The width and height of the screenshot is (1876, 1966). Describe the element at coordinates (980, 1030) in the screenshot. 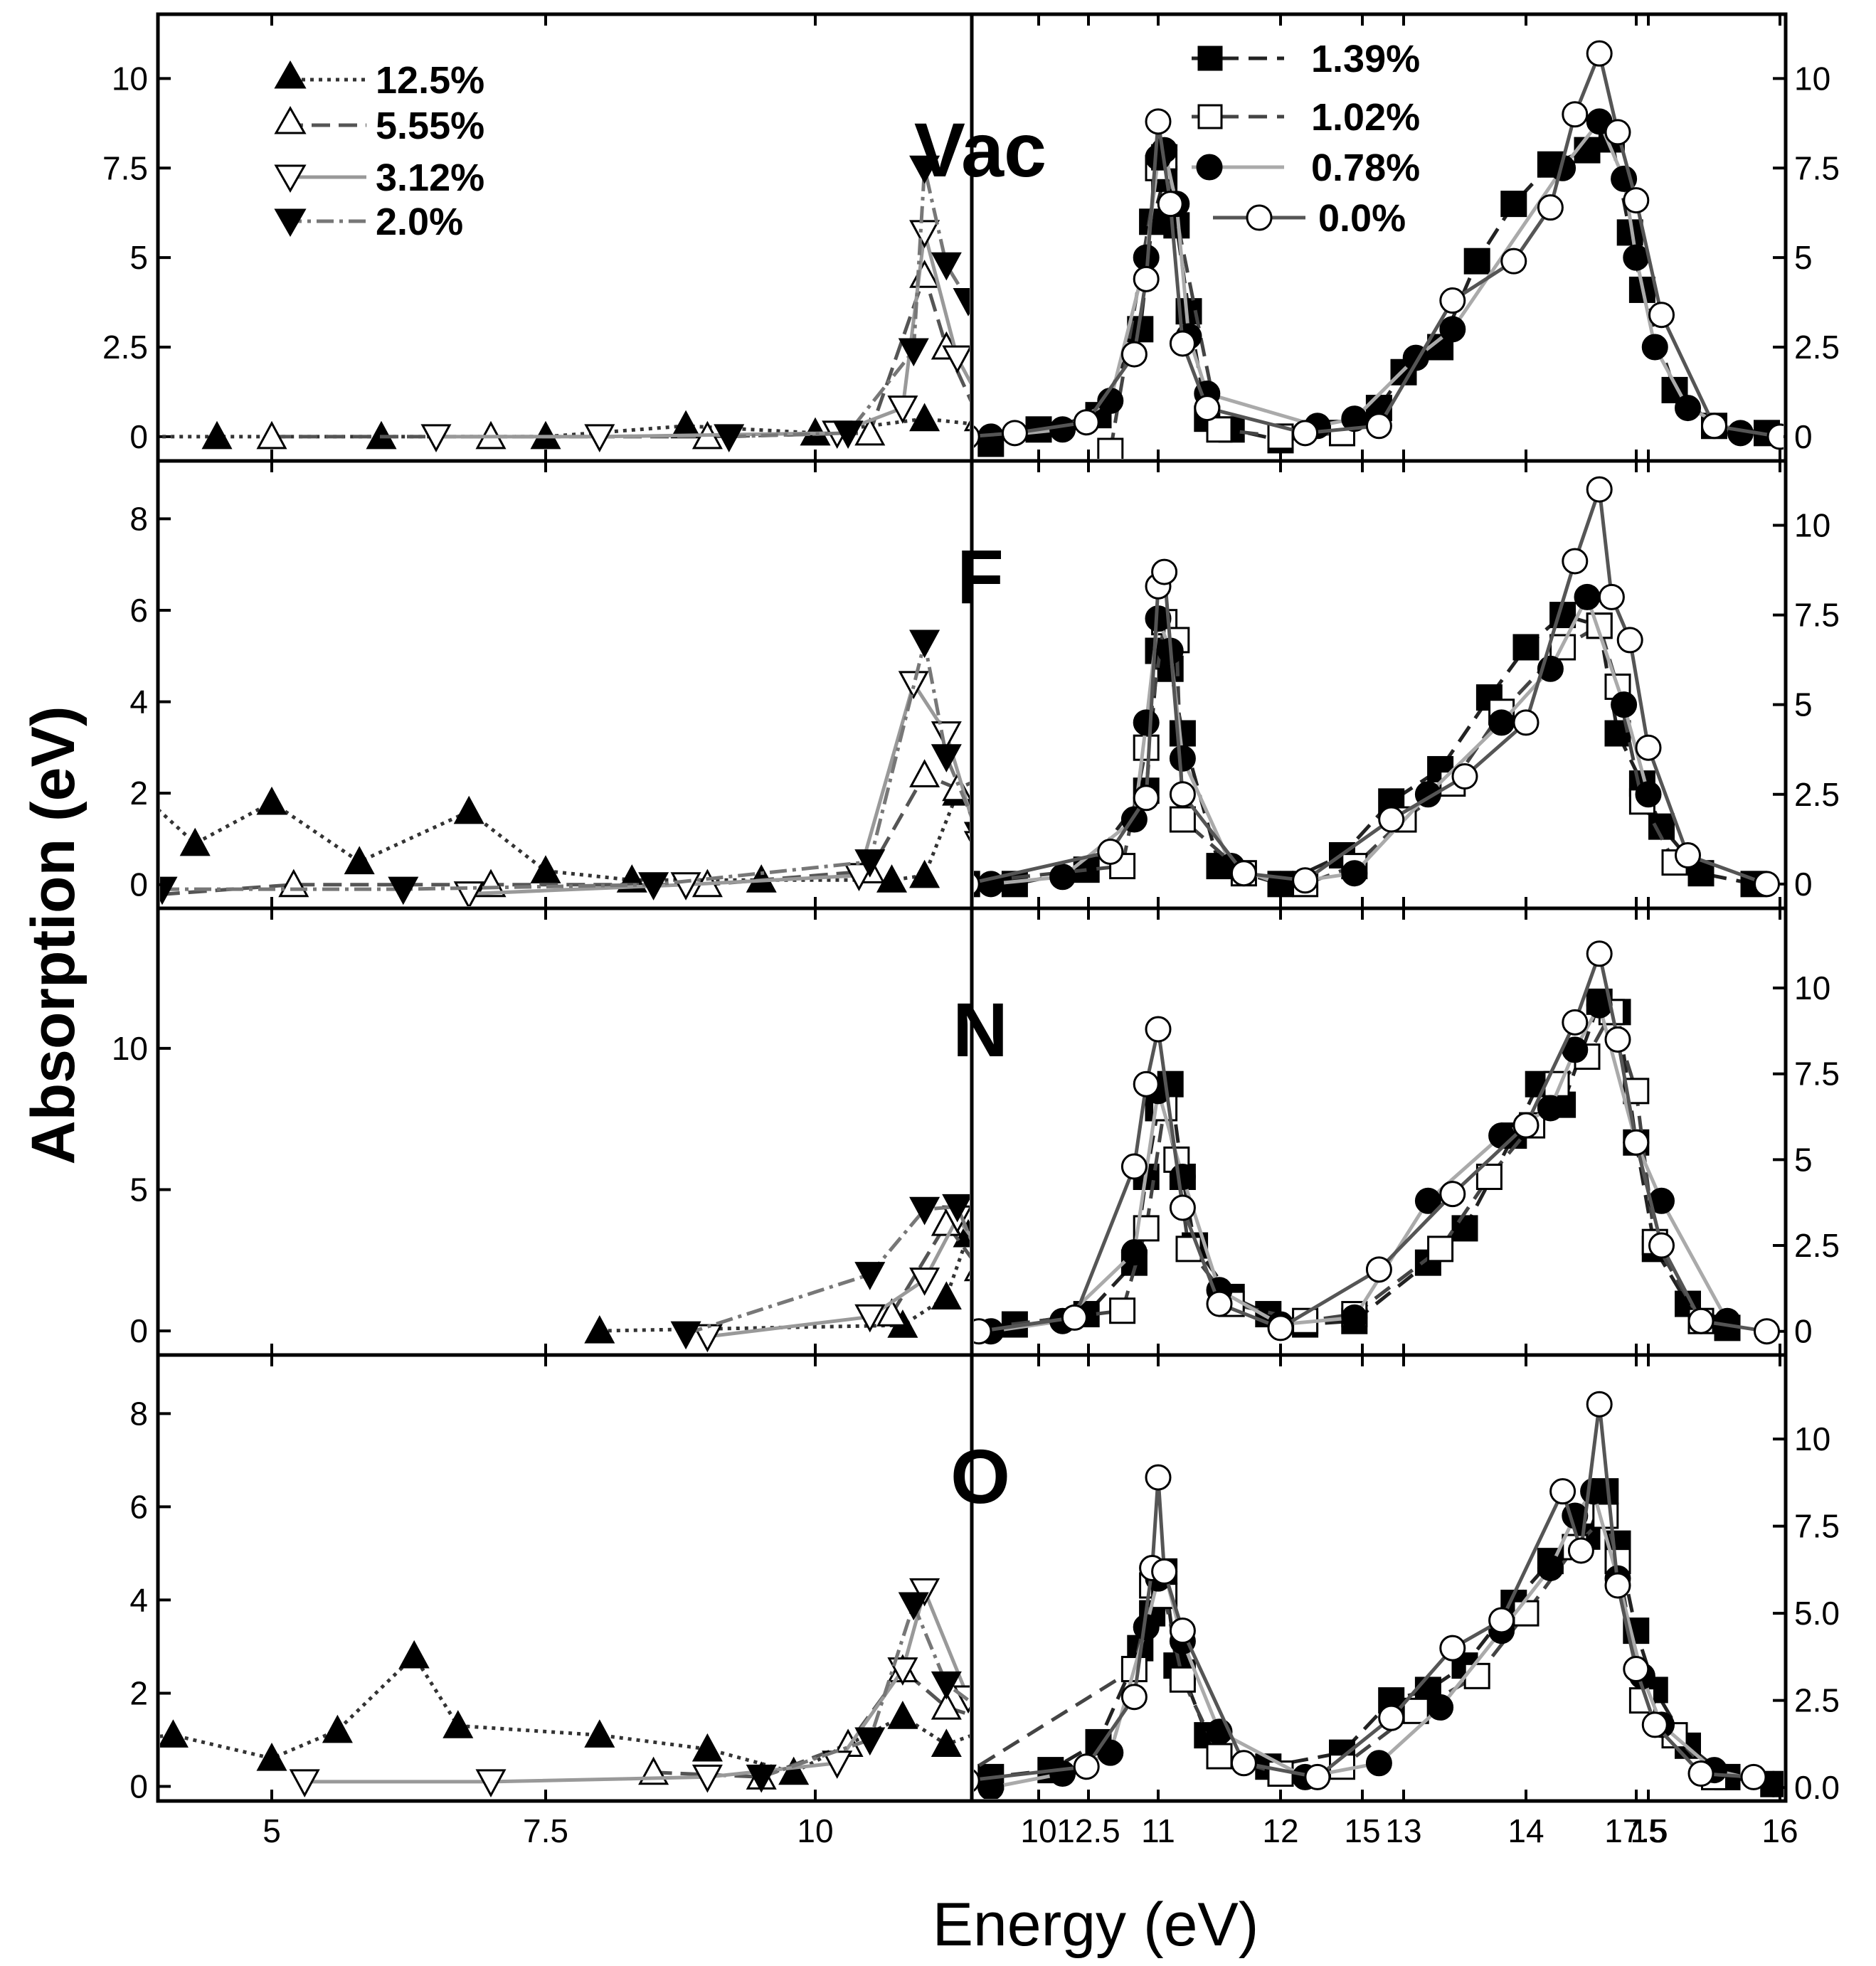

I see `panel-label: N` at that location.